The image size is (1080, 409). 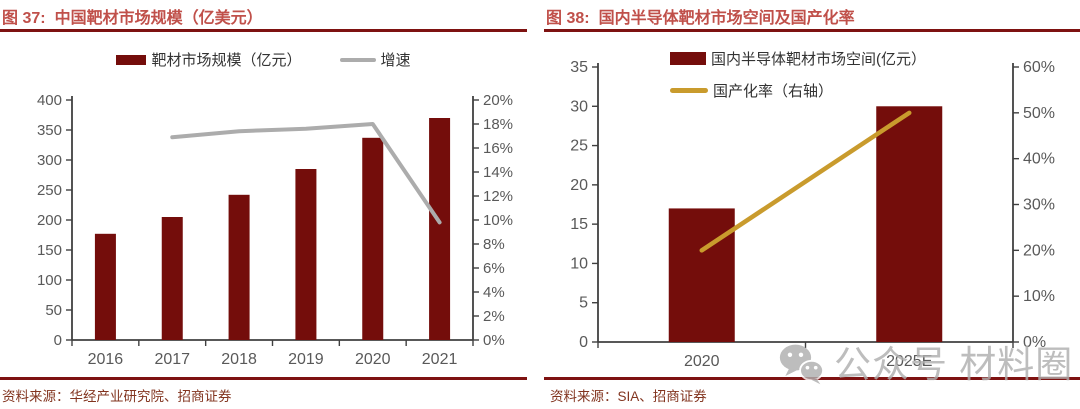 I want to click on left-axis-label: 250, so click(x=49, y=190).